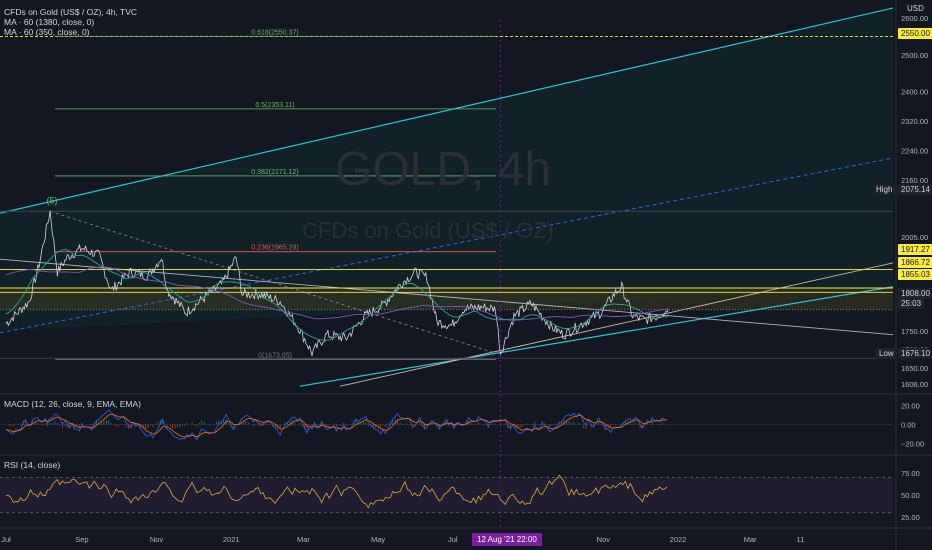 The image size is (932, 550). Describe the element at coordinates (453, 539) in the screenshot. I see `time-label-6: Jul` at that location.